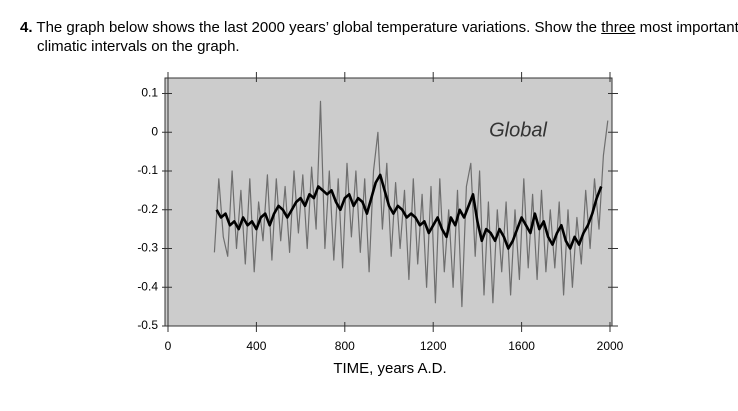 This screenshot has width=738, height=411. What do you see at coordinates (147, 209) in the screenshot?
I see `y-tick-label: -0.2` at bounding box center [147, 209].